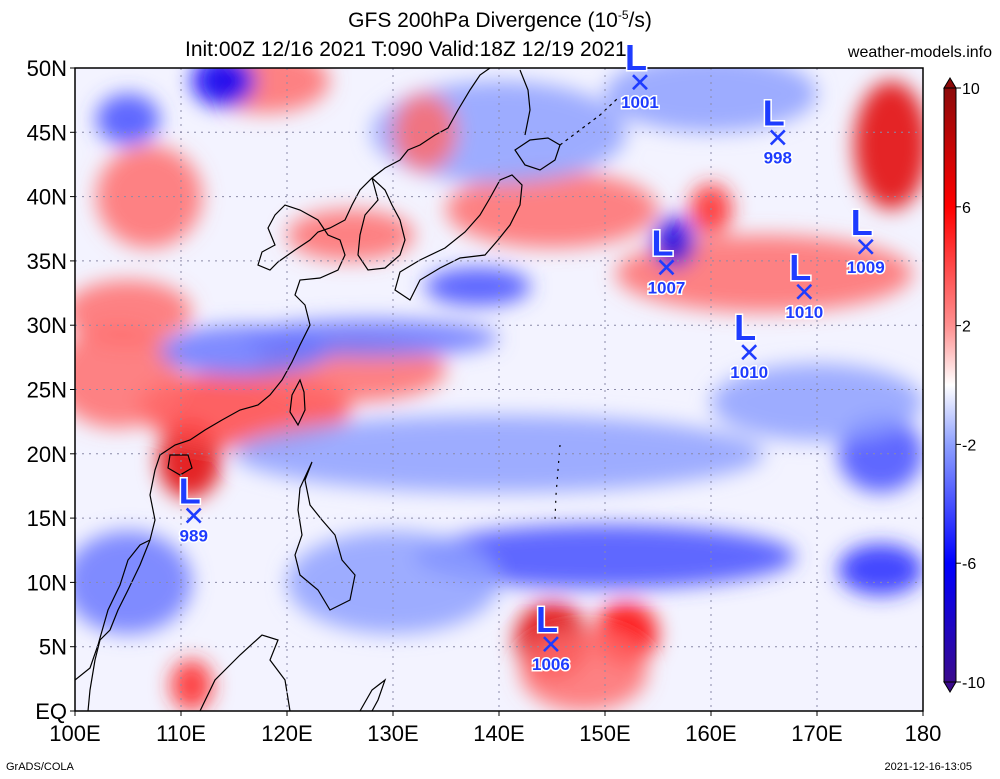 This screenshot has width=1000, height=779. I want to click on lat-tick-label: 25N, so click(47, 390).